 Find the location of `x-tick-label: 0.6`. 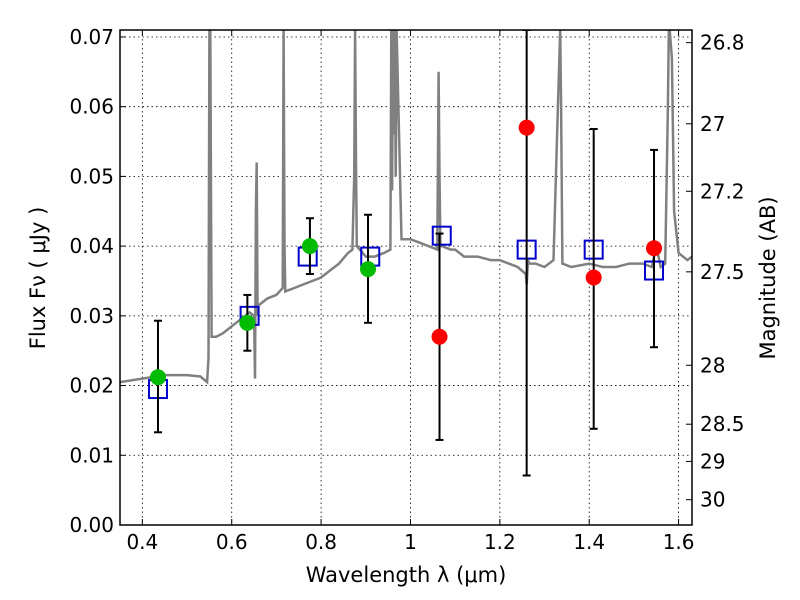

x-tick-label: 0.6 is located at coordinates (232, 542).